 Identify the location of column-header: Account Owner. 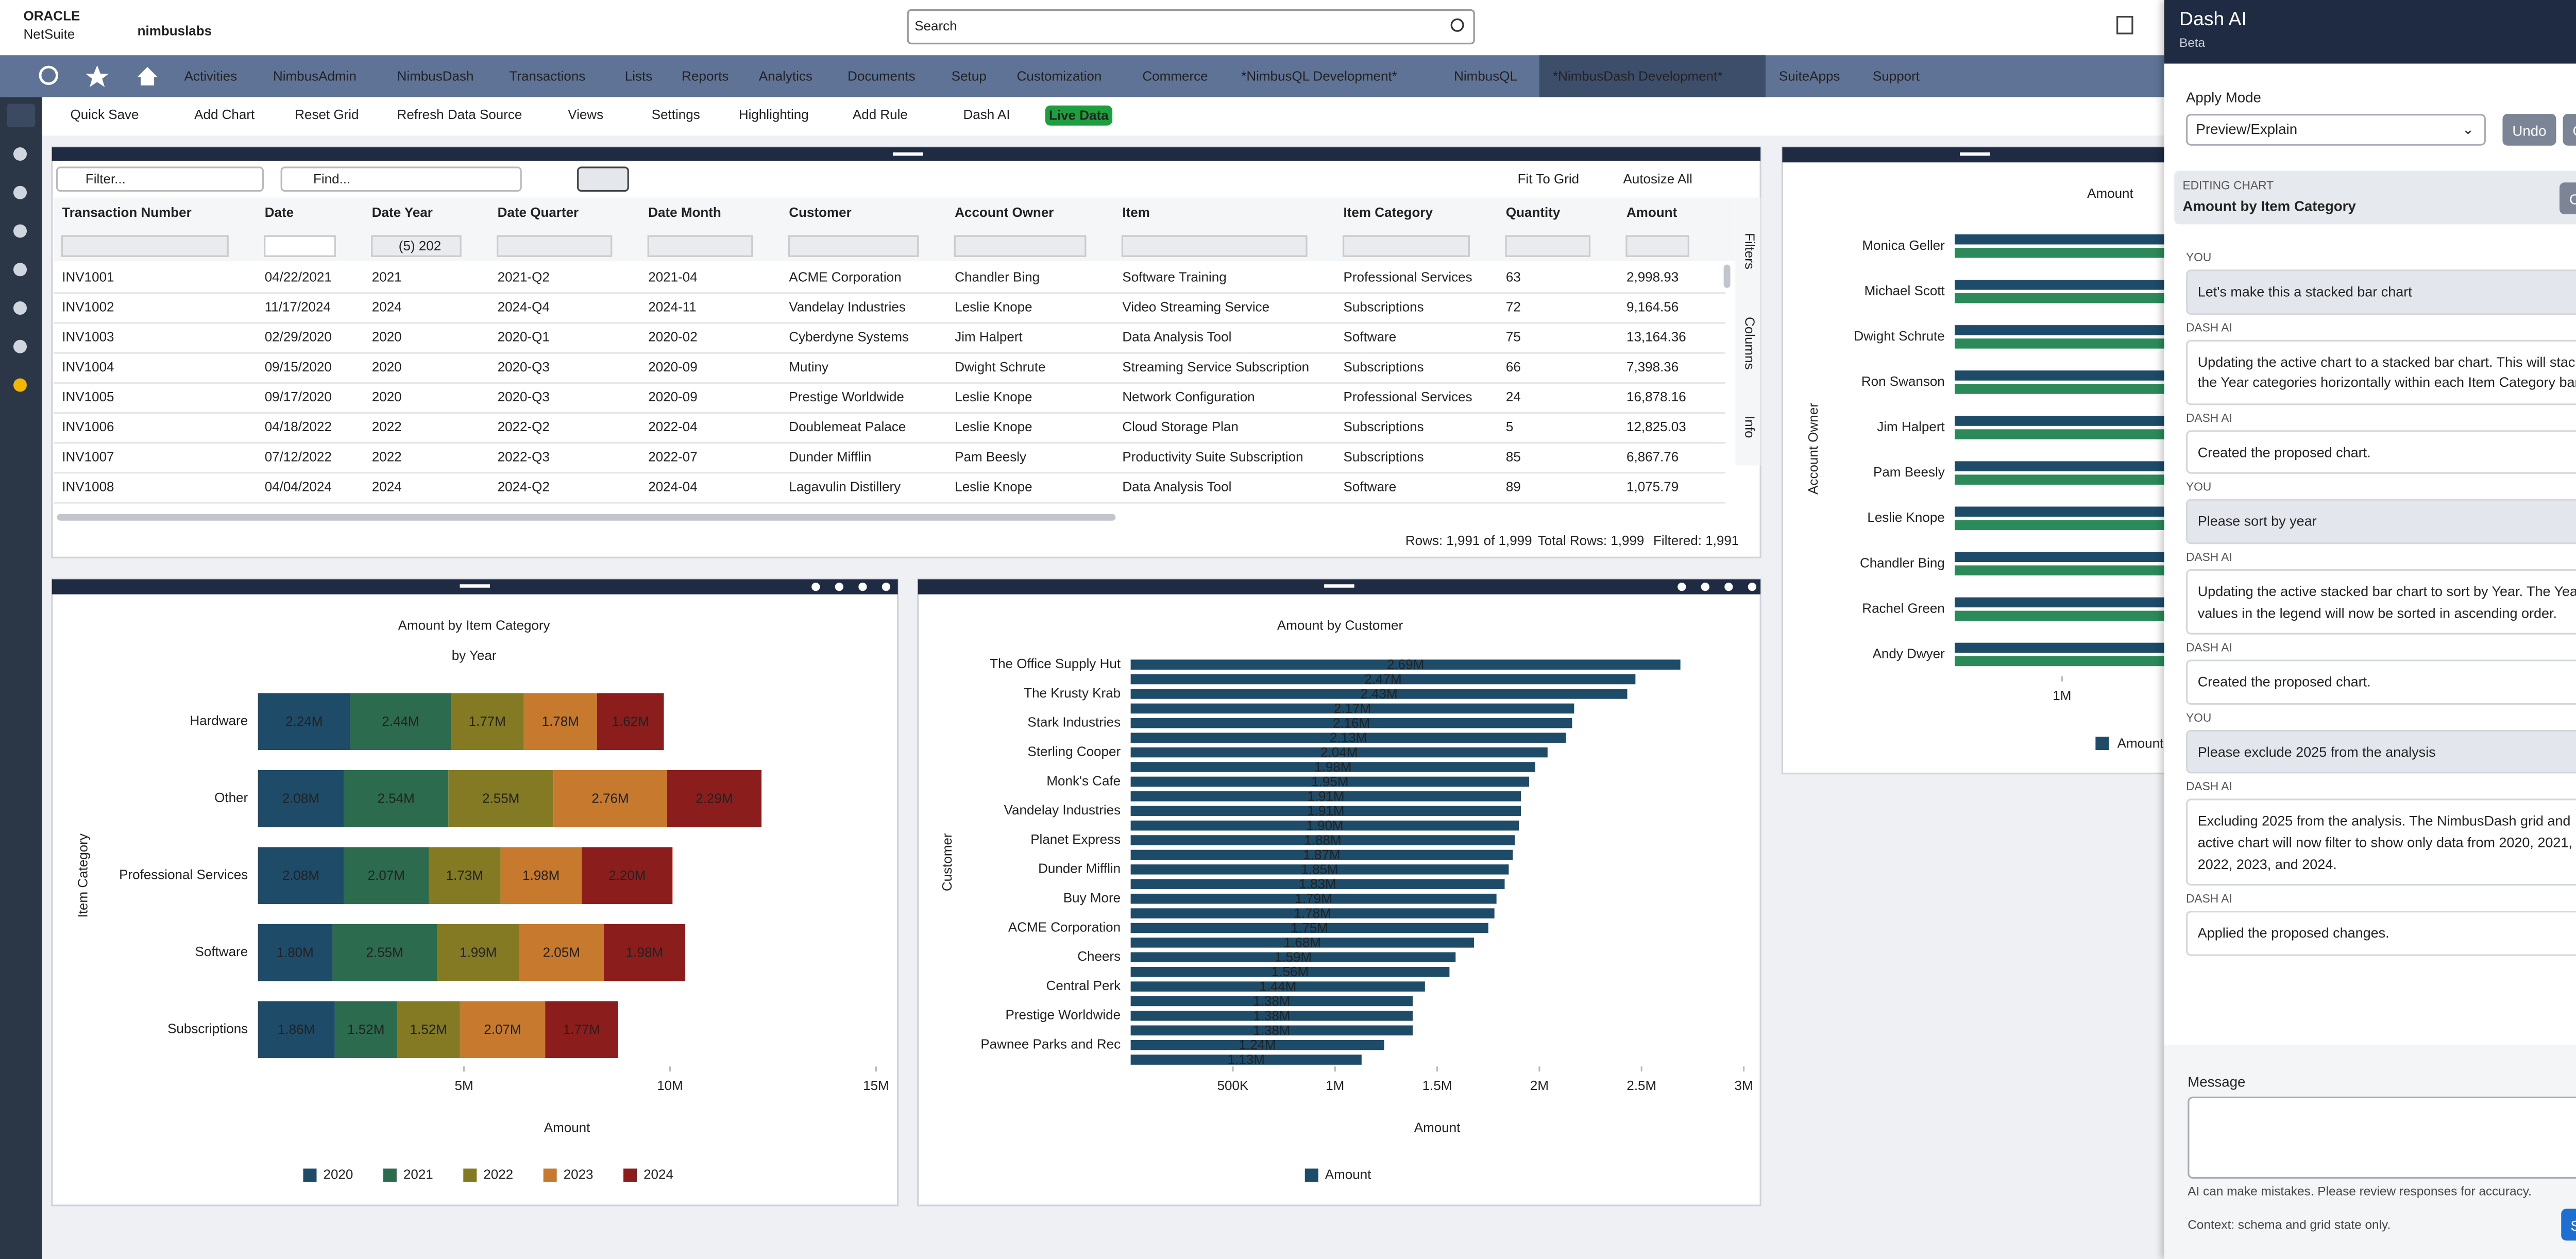
(1004, 212).